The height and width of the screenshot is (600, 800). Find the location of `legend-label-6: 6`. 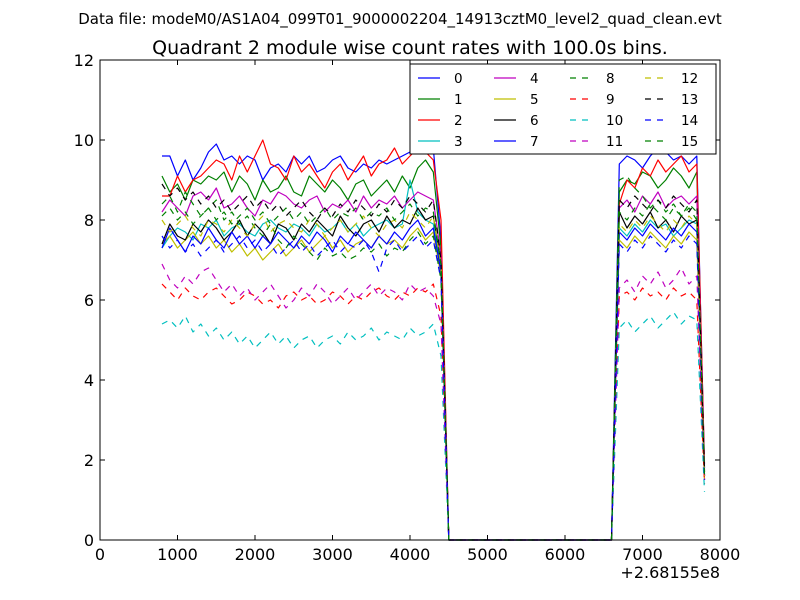

legend-label-6: 6 is located at coordinates (534, 121).